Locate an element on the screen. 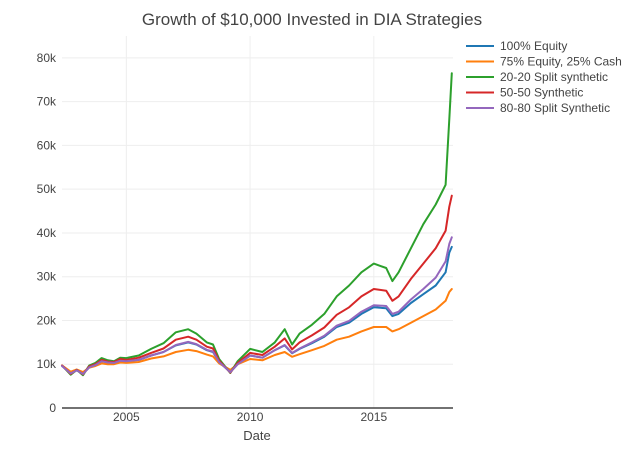 The width and height of the screenshot is (640, 457). legend-item: 50-50 Synthetic is located at coordinates (524, 93).